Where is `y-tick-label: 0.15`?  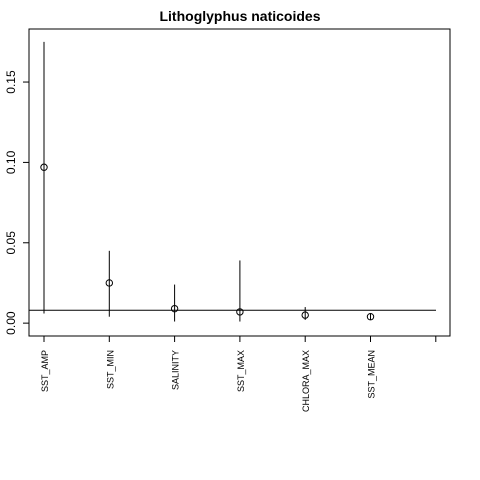
y-tick-label: 0.15 is located at coordinates (11, 82).